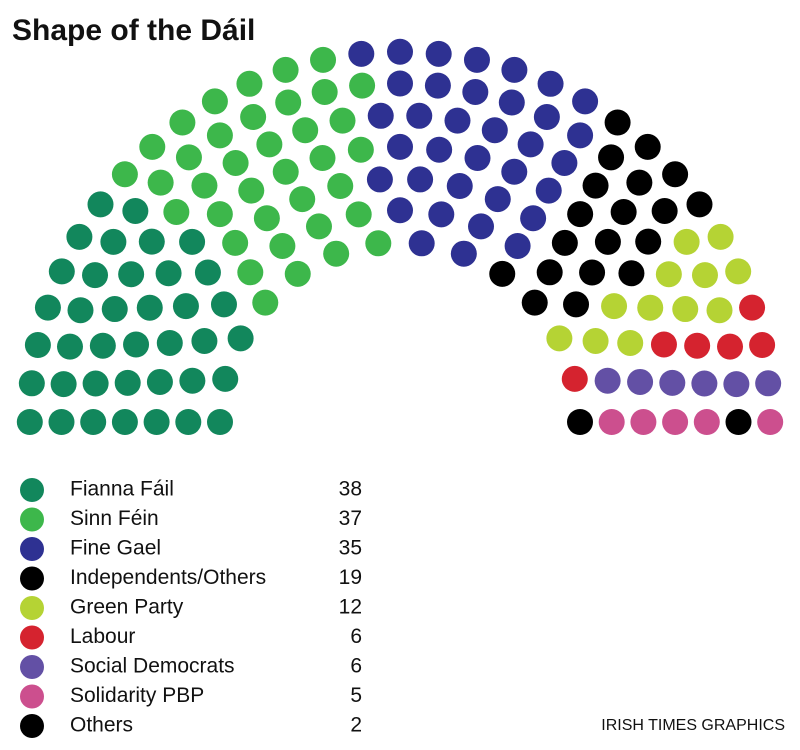 This screenshot has width=800, height=750. What do you see at coordinates (133, 30) in the screenshot?
I see `chart-title: Shape of the Dáil` at bounding box center [133, 30].